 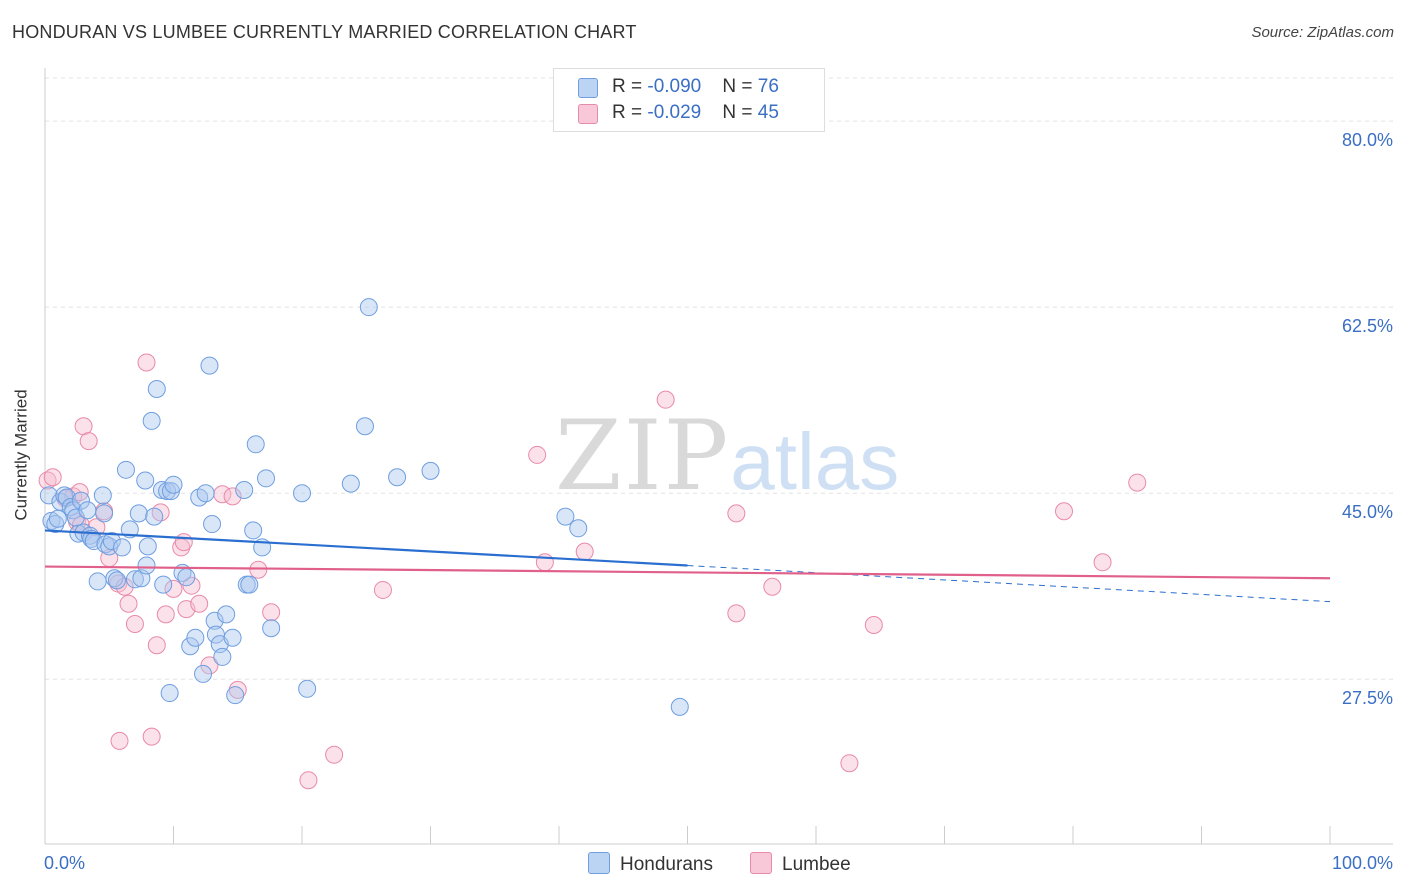 What do you see at coordinates (1362, 863) in the screenshot?
I see `x-tick-label-max: 100.0%` at bounding box center [1362, 863].